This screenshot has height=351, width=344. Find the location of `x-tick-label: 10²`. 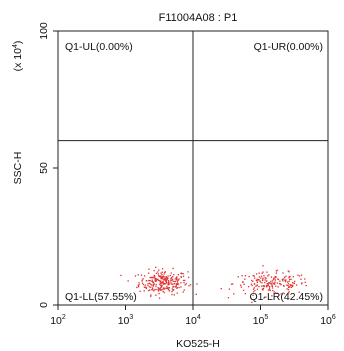

x-tick-label: 10² is located at coordinates (58, 320).